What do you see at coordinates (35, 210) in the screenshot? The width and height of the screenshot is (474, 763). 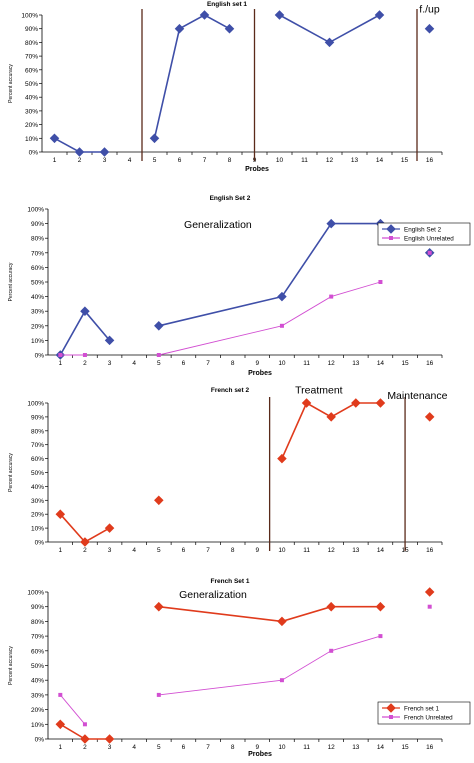 I see `y-tick-label: 100%` at bounding box center [35, 210].